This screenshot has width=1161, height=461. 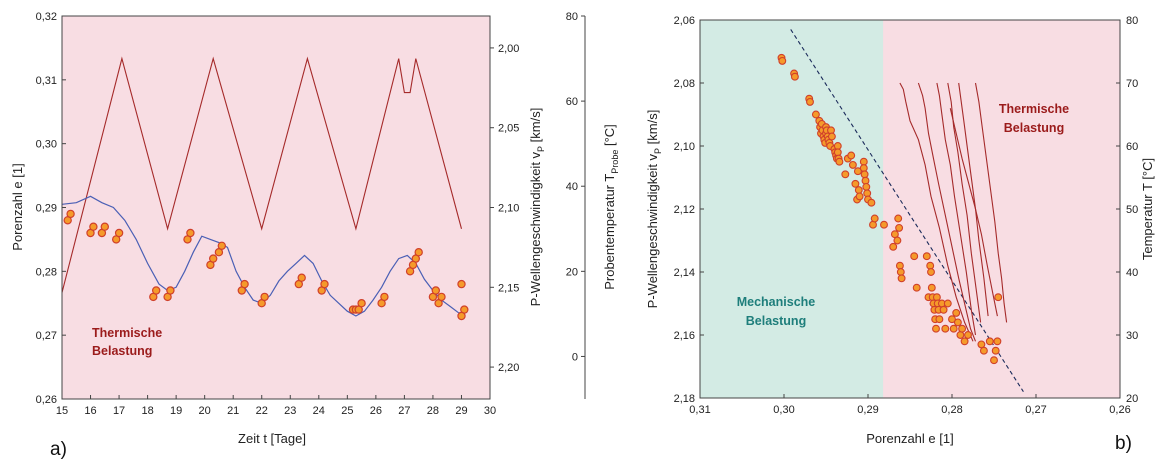 What do you see at coordinates (262, 411) in the screenshot?
I see `x-tick-label: 22` at bounding box center [262, 411].